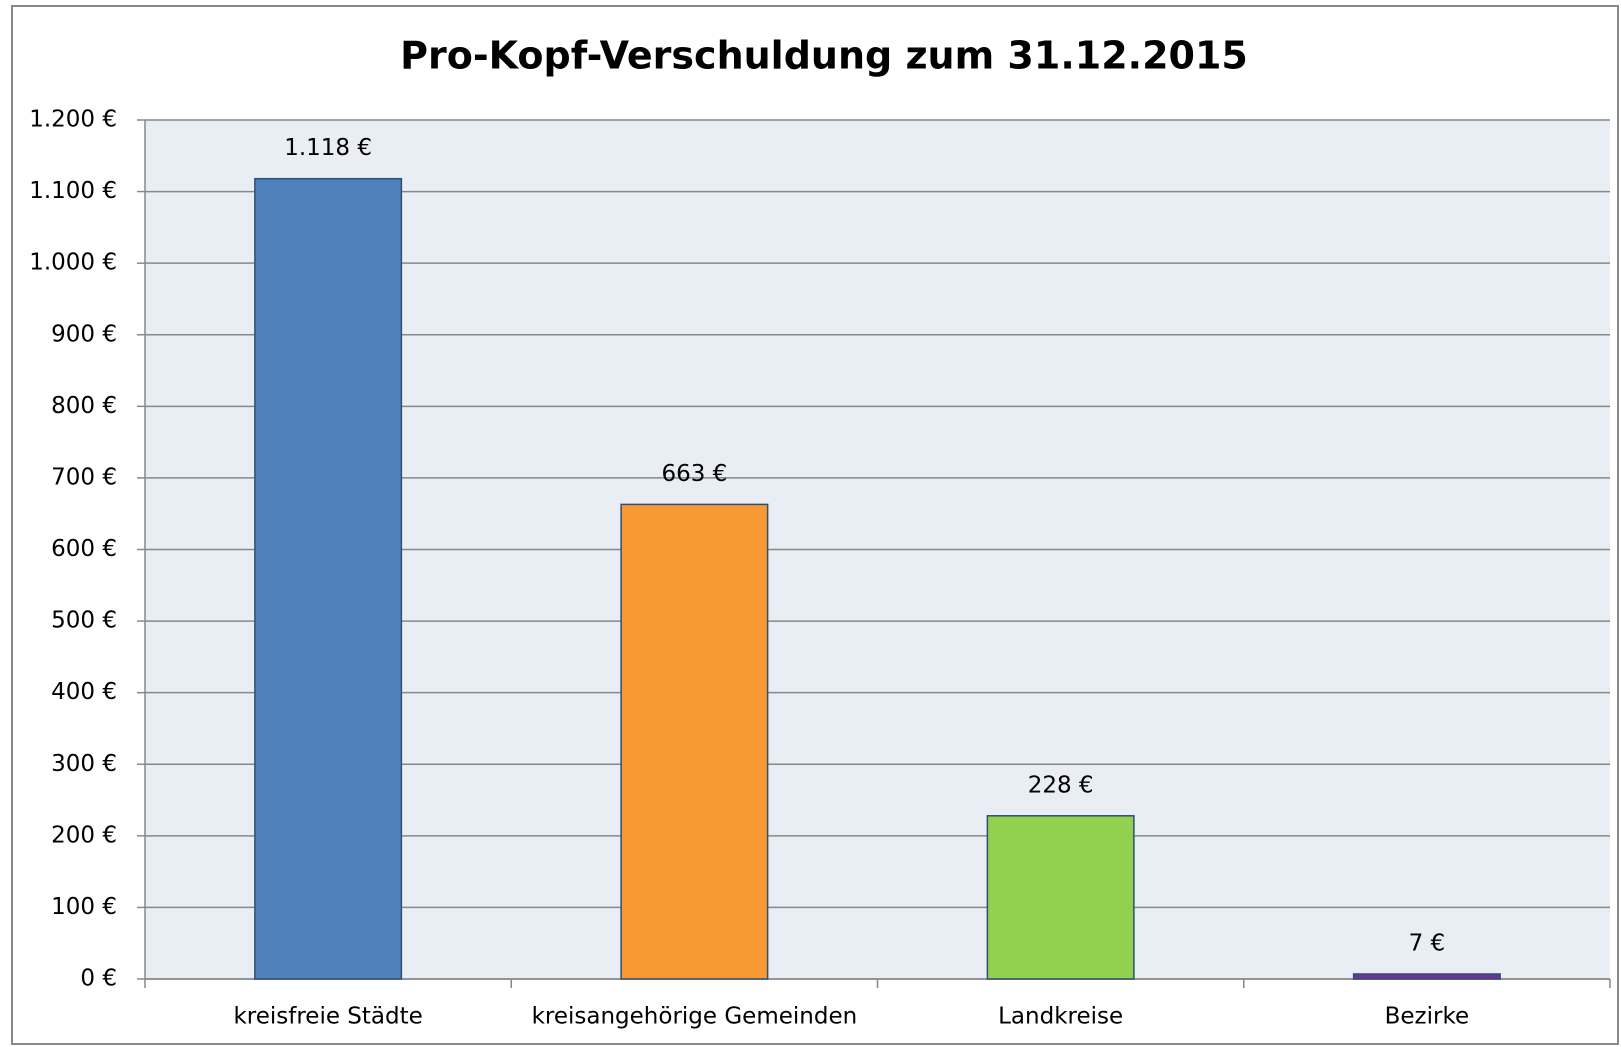 This screenshot has height=1047, width=1621. I want to click on y-tick-label: 400 €, so click(84, 692).